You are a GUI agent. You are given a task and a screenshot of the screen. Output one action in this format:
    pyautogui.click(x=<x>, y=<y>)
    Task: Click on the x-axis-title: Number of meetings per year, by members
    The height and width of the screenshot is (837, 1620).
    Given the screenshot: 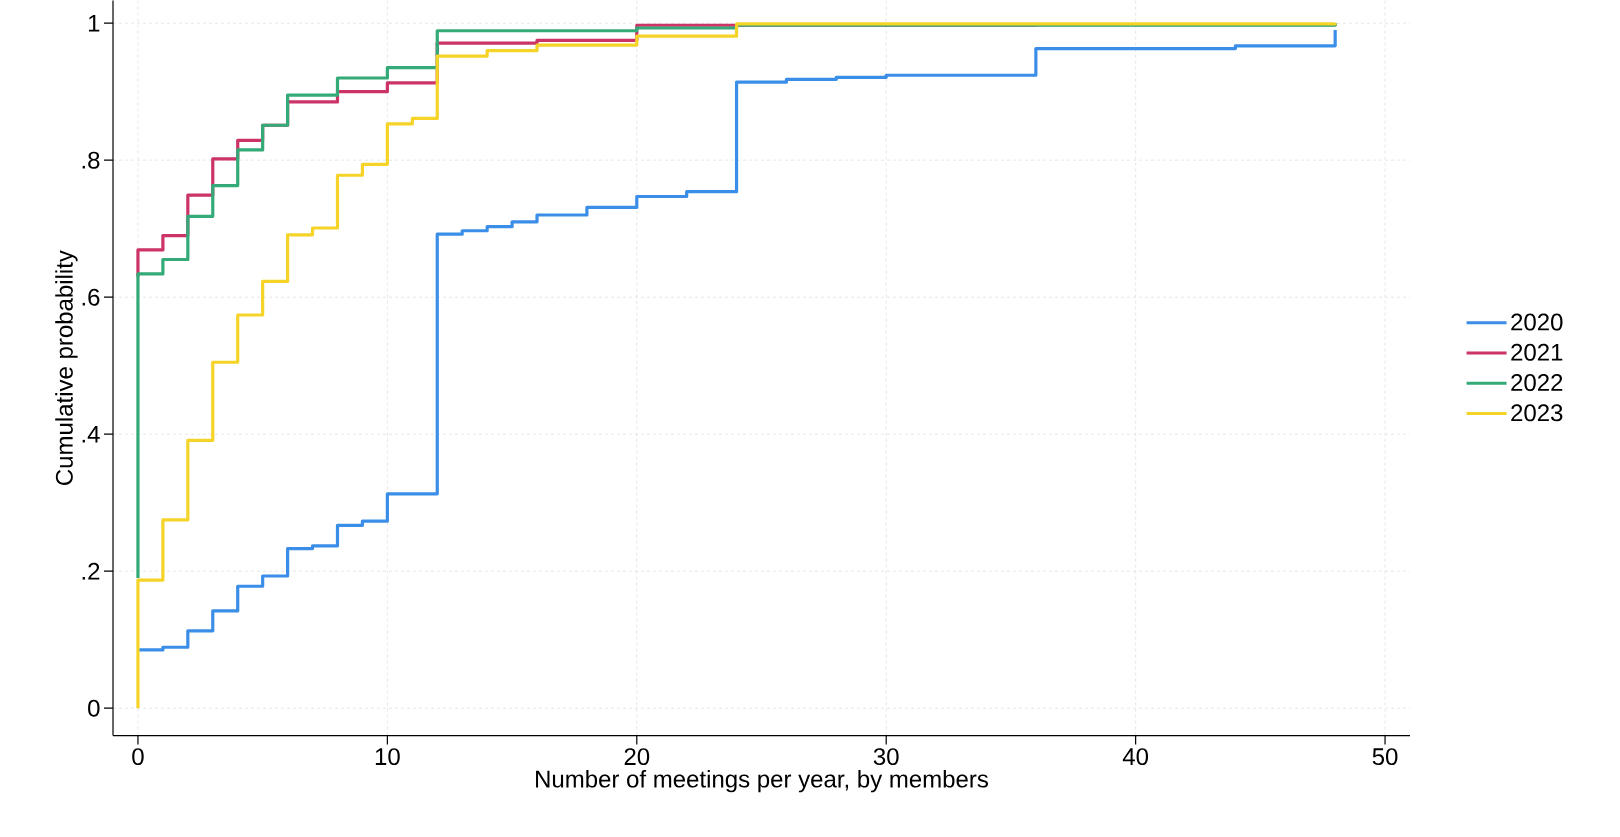 What is the action you would take?
    pyautogui.click(x=762, y=781)
    